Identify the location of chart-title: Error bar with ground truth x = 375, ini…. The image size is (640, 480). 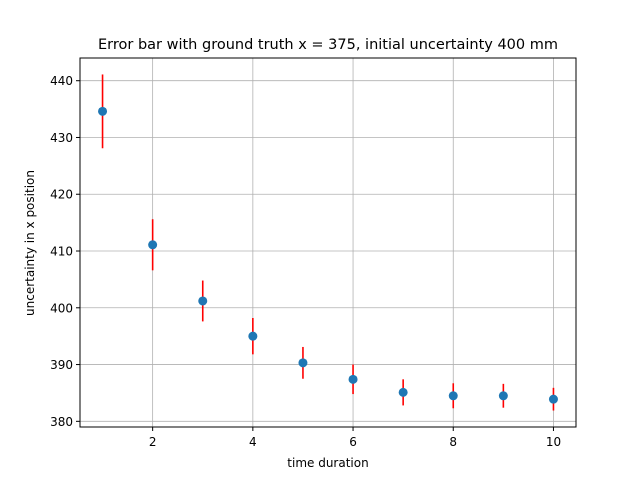
(328, 45).